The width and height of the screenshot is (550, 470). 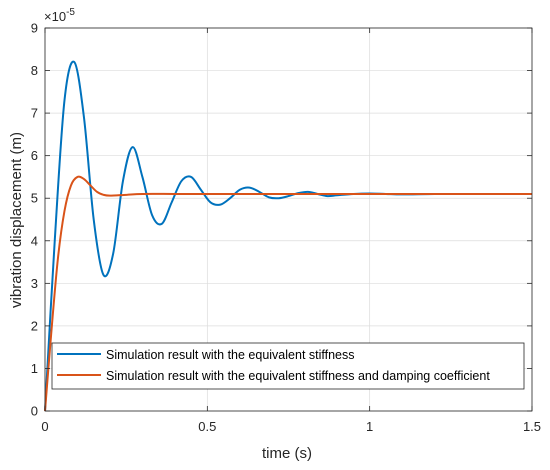 I want to click on x-axis-label: time (s), so click(x=287, y=453).